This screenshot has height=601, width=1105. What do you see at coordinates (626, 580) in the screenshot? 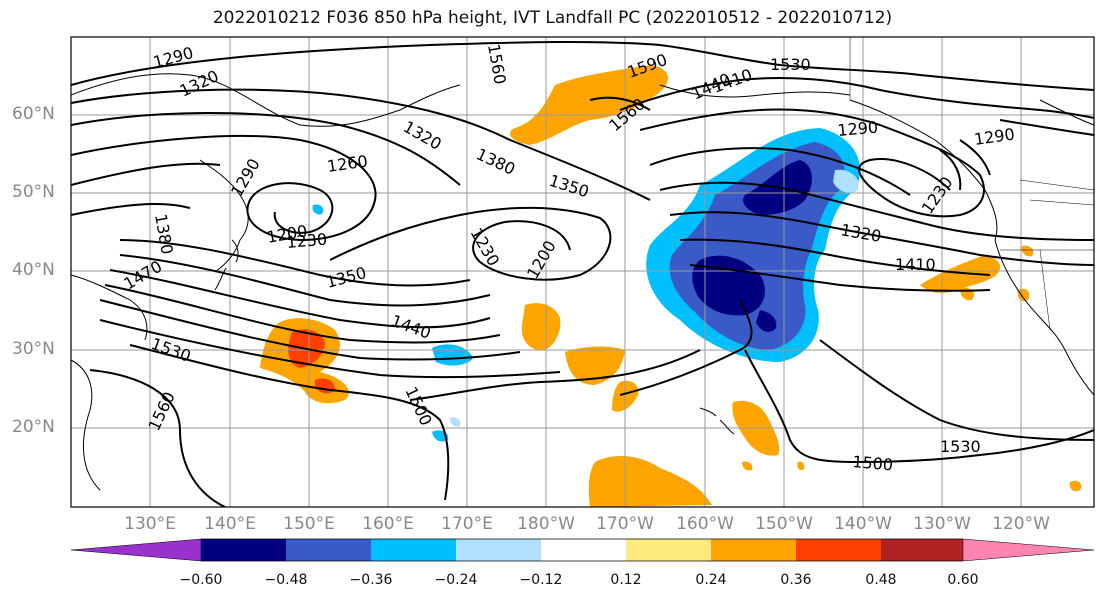
I see `colorbar-tick-label: 0.12` at bounding box center [626, 580].